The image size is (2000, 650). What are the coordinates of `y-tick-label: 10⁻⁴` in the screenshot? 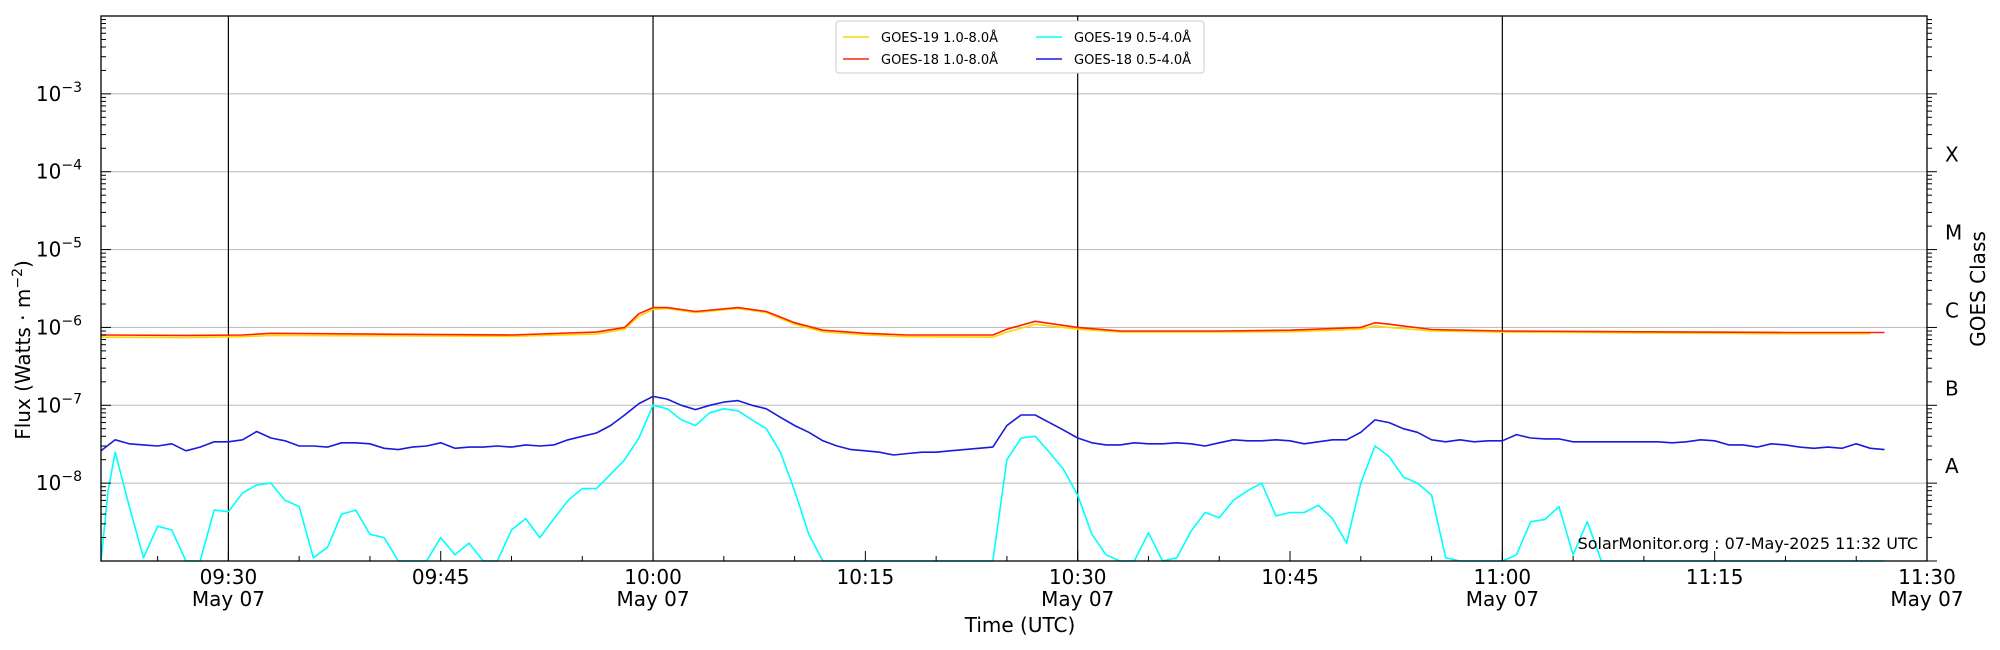 It's located at (59, 171).